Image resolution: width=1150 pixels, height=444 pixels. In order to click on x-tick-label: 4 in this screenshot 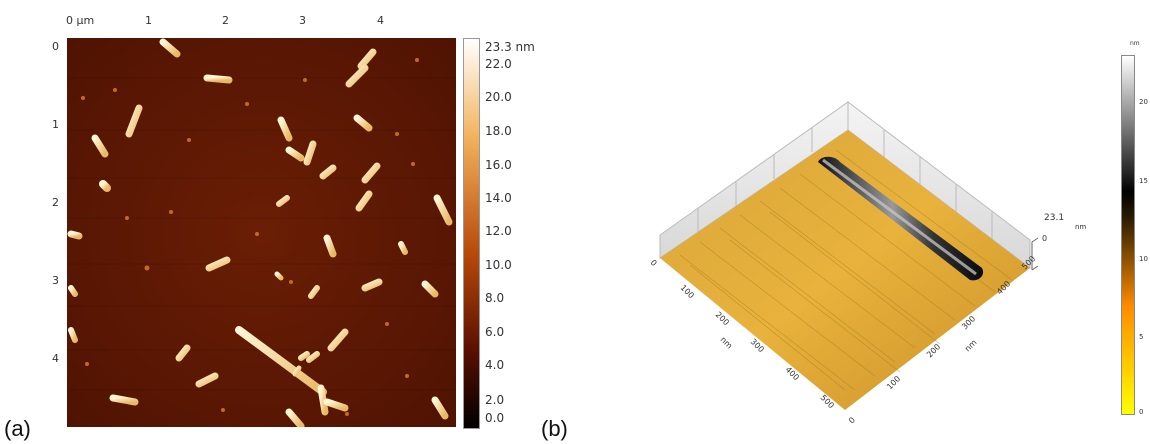, I will do `click(380, 20)`.